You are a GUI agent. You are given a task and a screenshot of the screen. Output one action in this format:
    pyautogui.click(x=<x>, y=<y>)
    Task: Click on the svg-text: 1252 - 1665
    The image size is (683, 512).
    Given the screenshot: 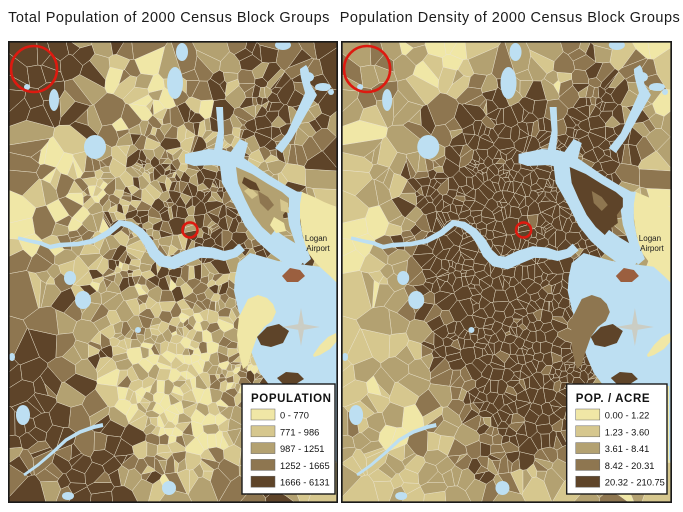 What is the action you would take?
    pyautogui.click(x=305, y=466)
    